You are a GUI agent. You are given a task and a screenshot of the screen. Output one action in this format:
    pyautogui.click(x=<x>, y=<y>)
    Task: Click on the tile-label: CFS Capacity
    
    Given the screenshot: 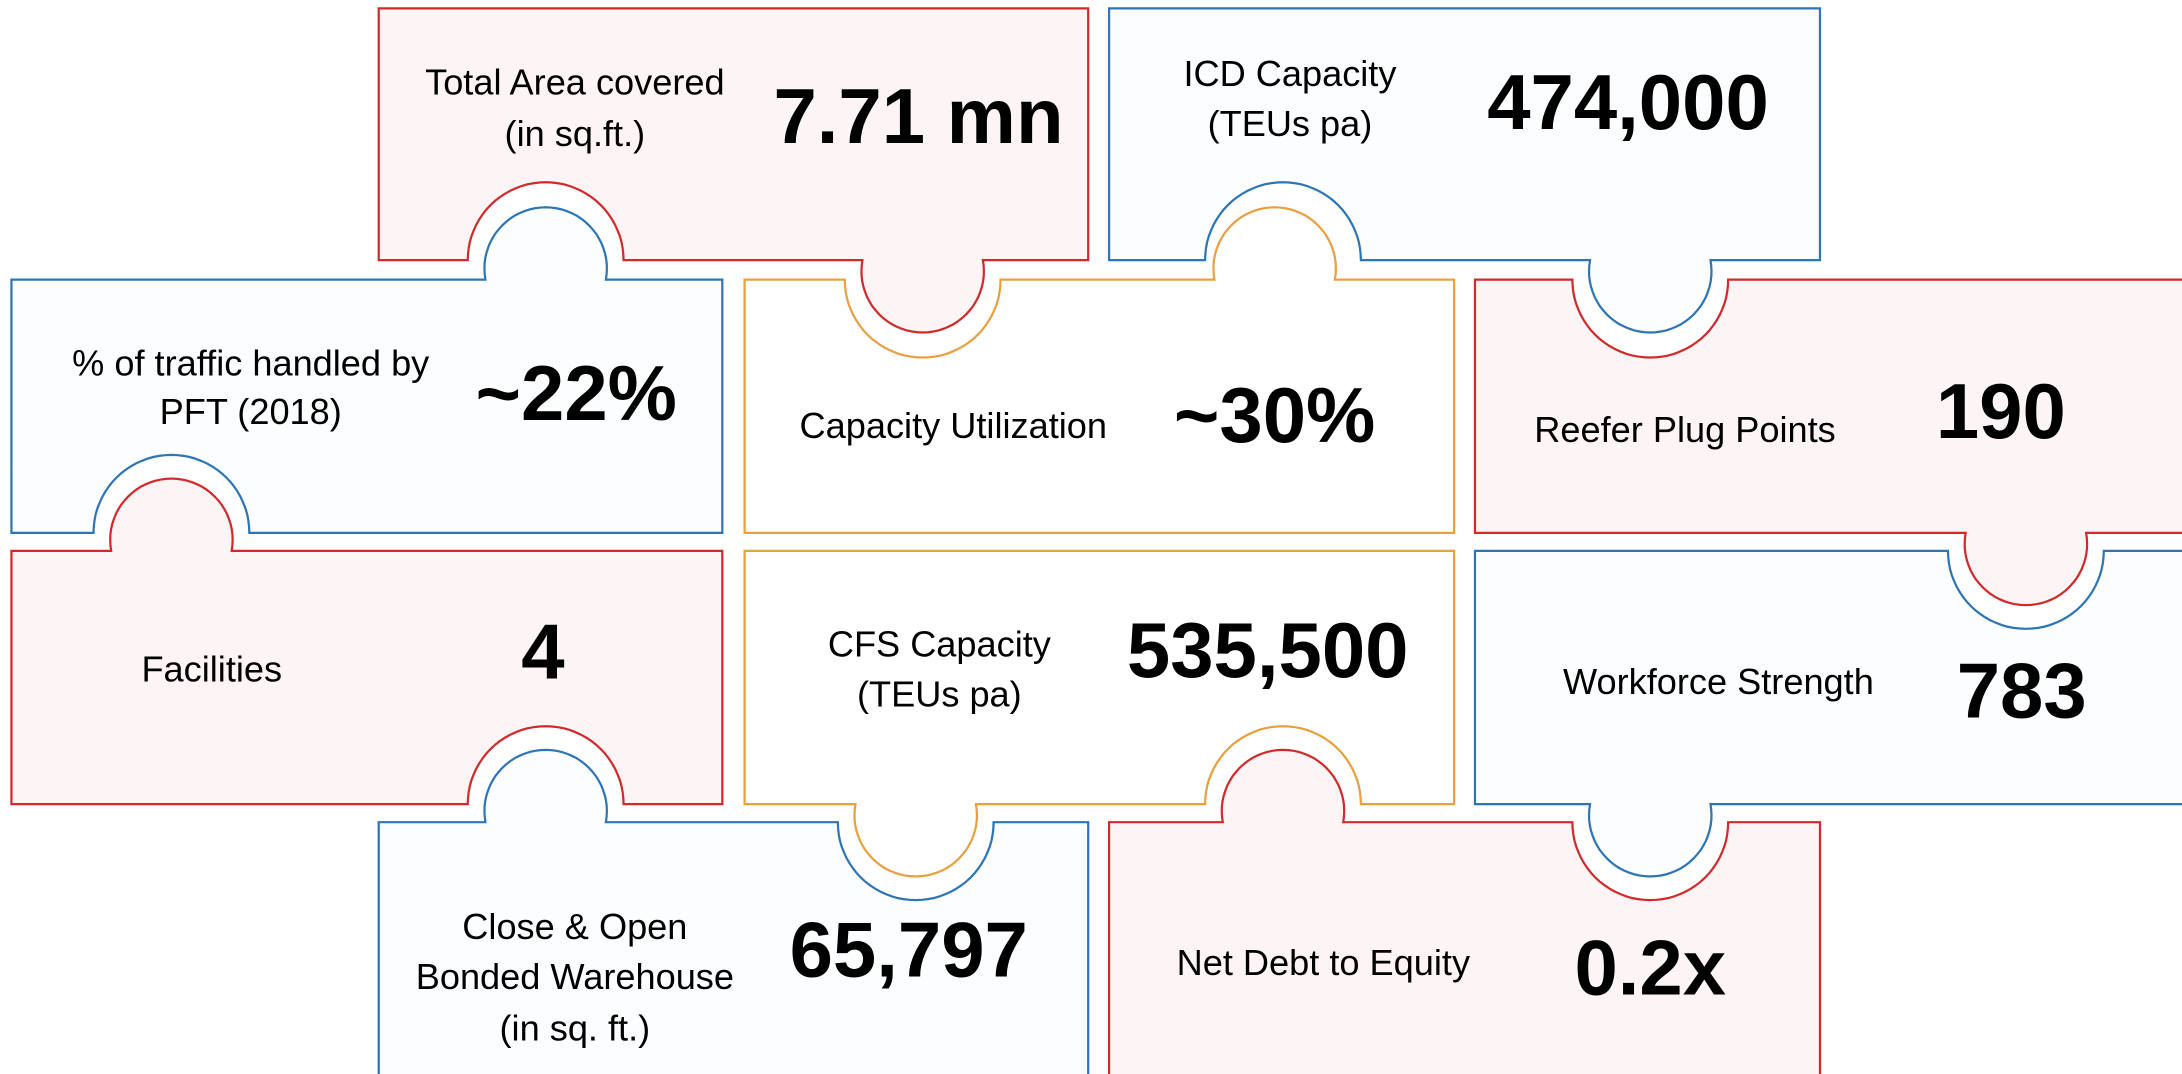 What is the action you would take?
    pyautogui.click(x=939, y=643)
    